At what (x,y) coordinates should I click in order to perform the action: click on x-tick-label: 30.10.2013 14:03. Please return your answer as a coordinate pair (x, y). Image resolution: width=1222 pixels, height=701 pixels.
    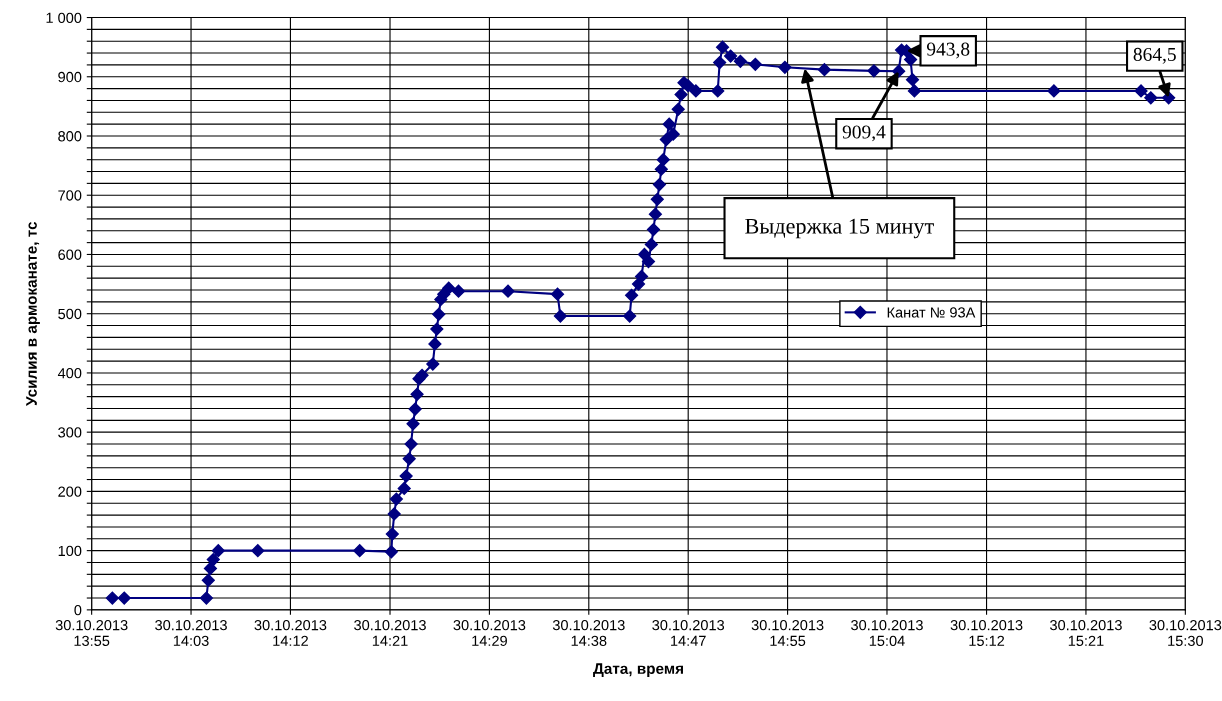
    Looking at the image, I should click on (191, 633).